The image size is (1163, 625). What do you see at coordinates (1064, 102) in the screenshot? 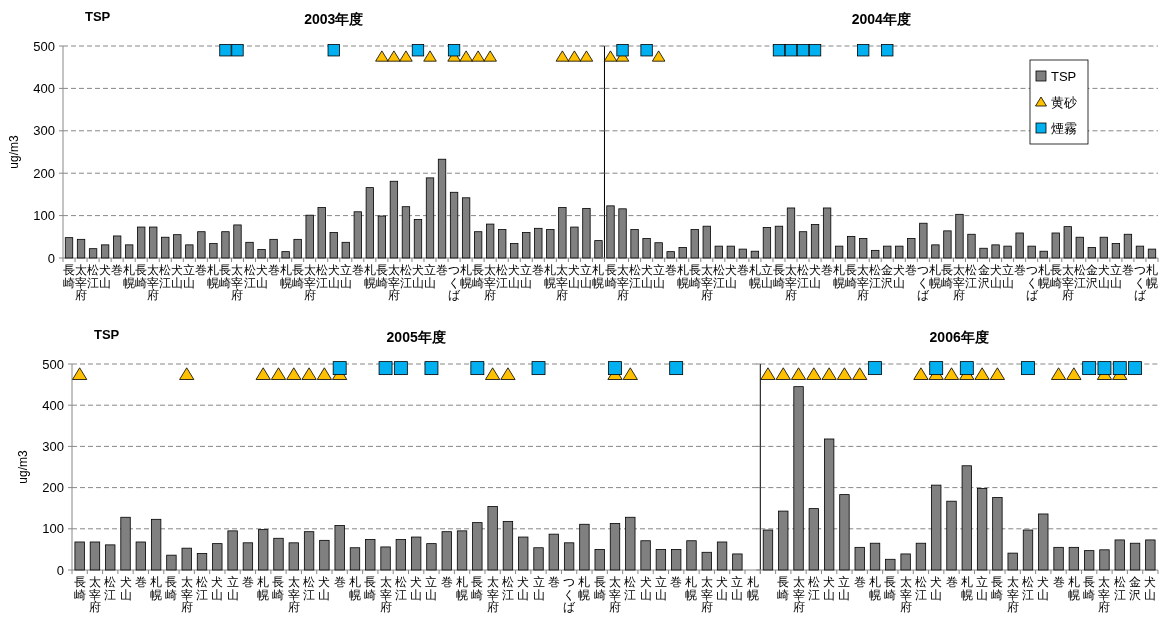
I see `legend-label: 黄砂` at bounding box center [1064, 102].